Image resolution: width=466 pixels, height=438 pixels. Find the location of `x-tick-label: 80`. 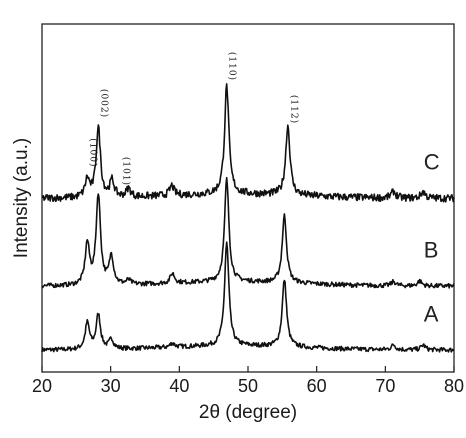

x-tick-label: 80 is located at coordinates (454, 386).